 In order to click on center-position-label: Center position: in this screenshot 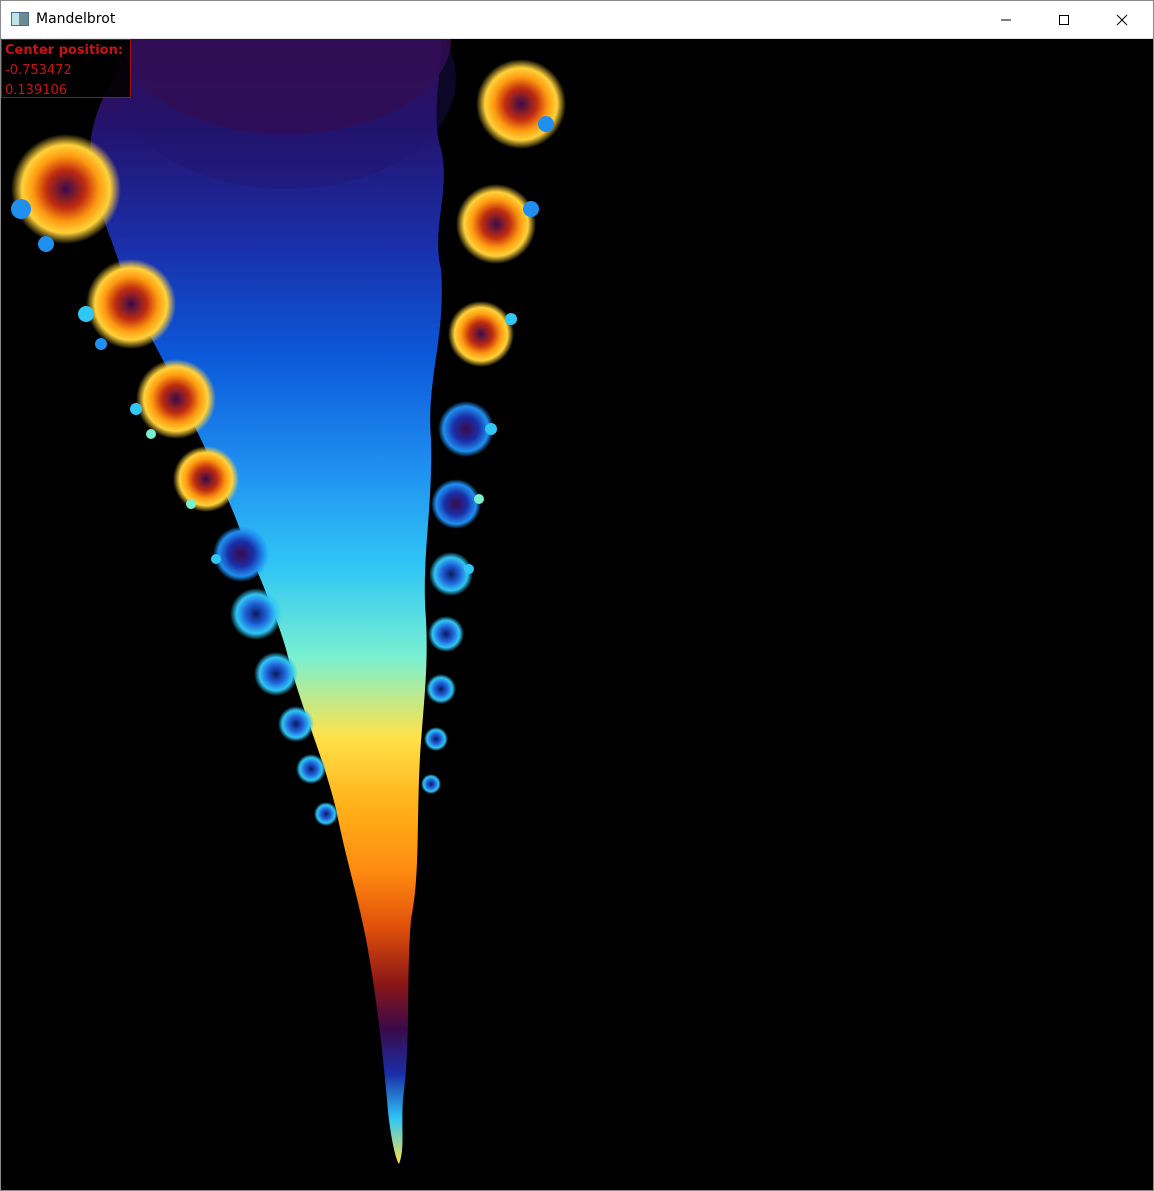, I will do `click(64, 50)`.